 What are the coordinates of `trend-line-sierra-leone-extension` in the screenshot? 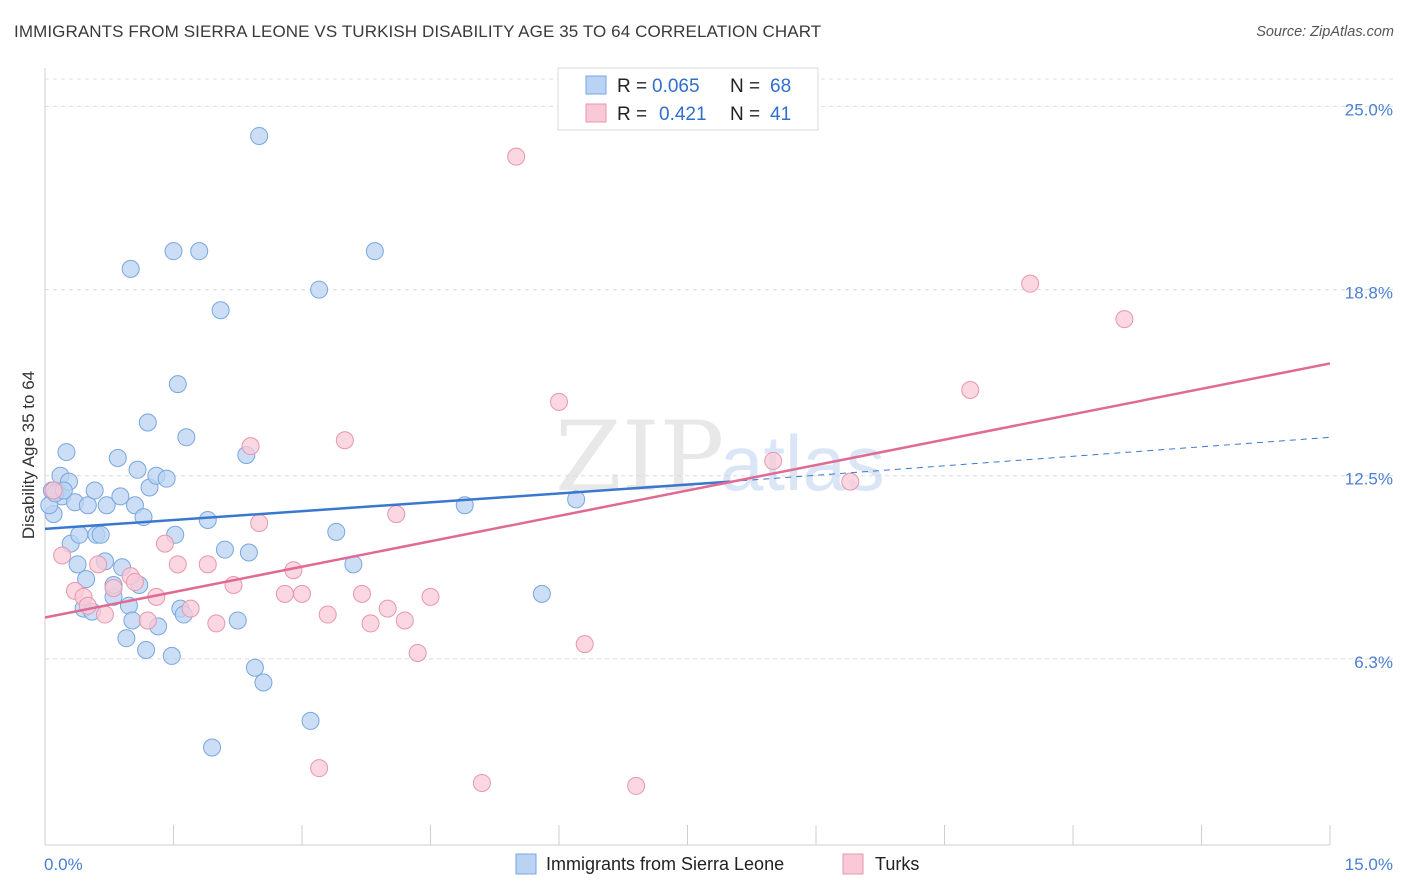 It's located at (1030, 459).